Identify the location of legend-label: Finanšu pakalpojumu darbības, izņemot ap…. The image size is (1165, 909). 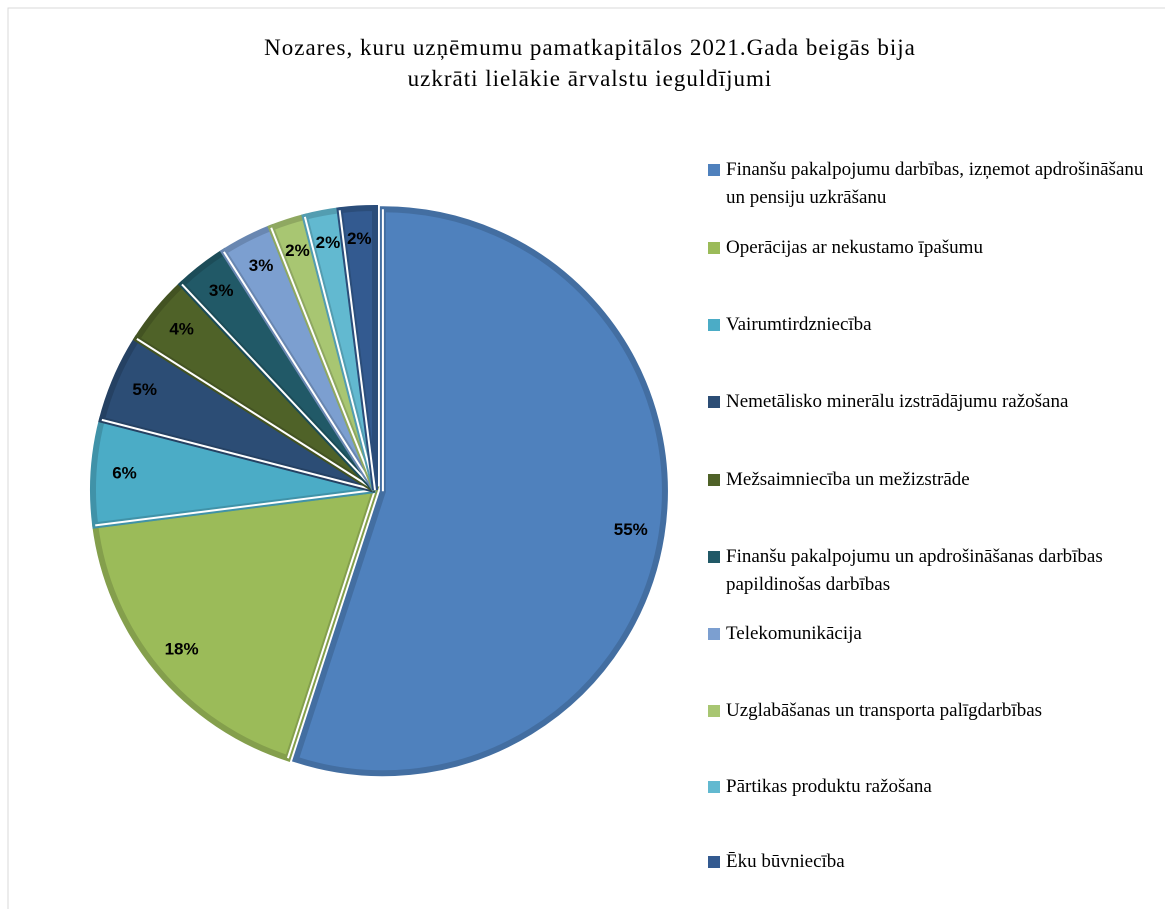
(935, 183).